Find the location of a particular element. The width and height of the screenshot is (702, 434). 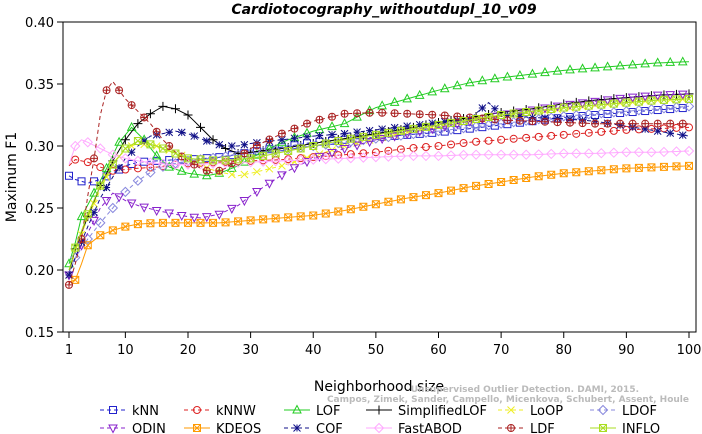

x-tick-label: 50 is located at coordinates (376, 350).